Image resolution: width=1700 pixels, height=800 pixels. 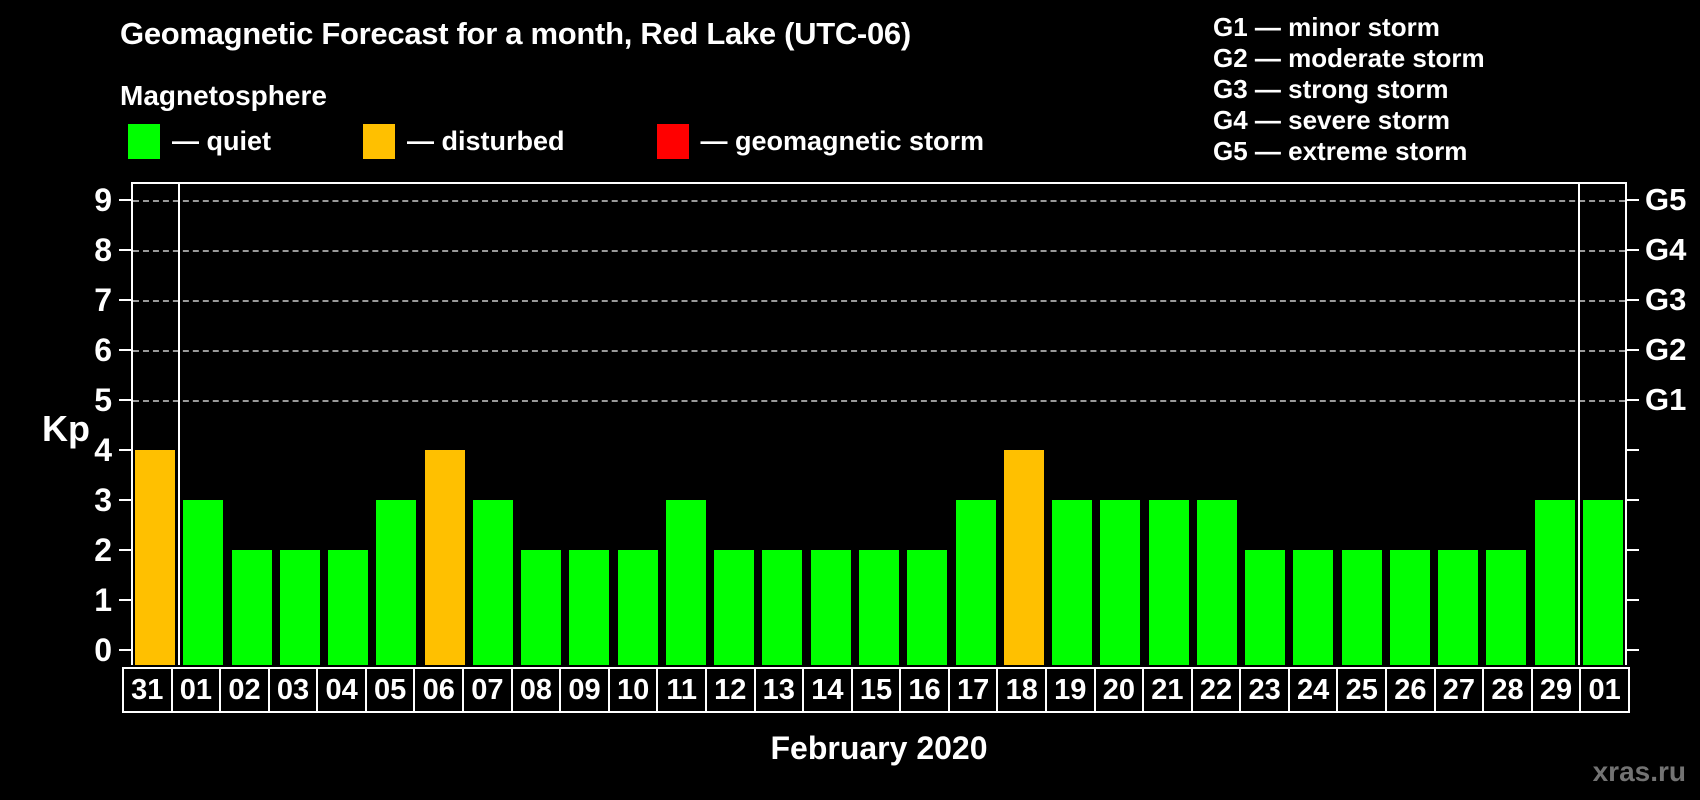 I want to click on magnetosphere-label: Magnetosphere, so click(x=223, y=95).